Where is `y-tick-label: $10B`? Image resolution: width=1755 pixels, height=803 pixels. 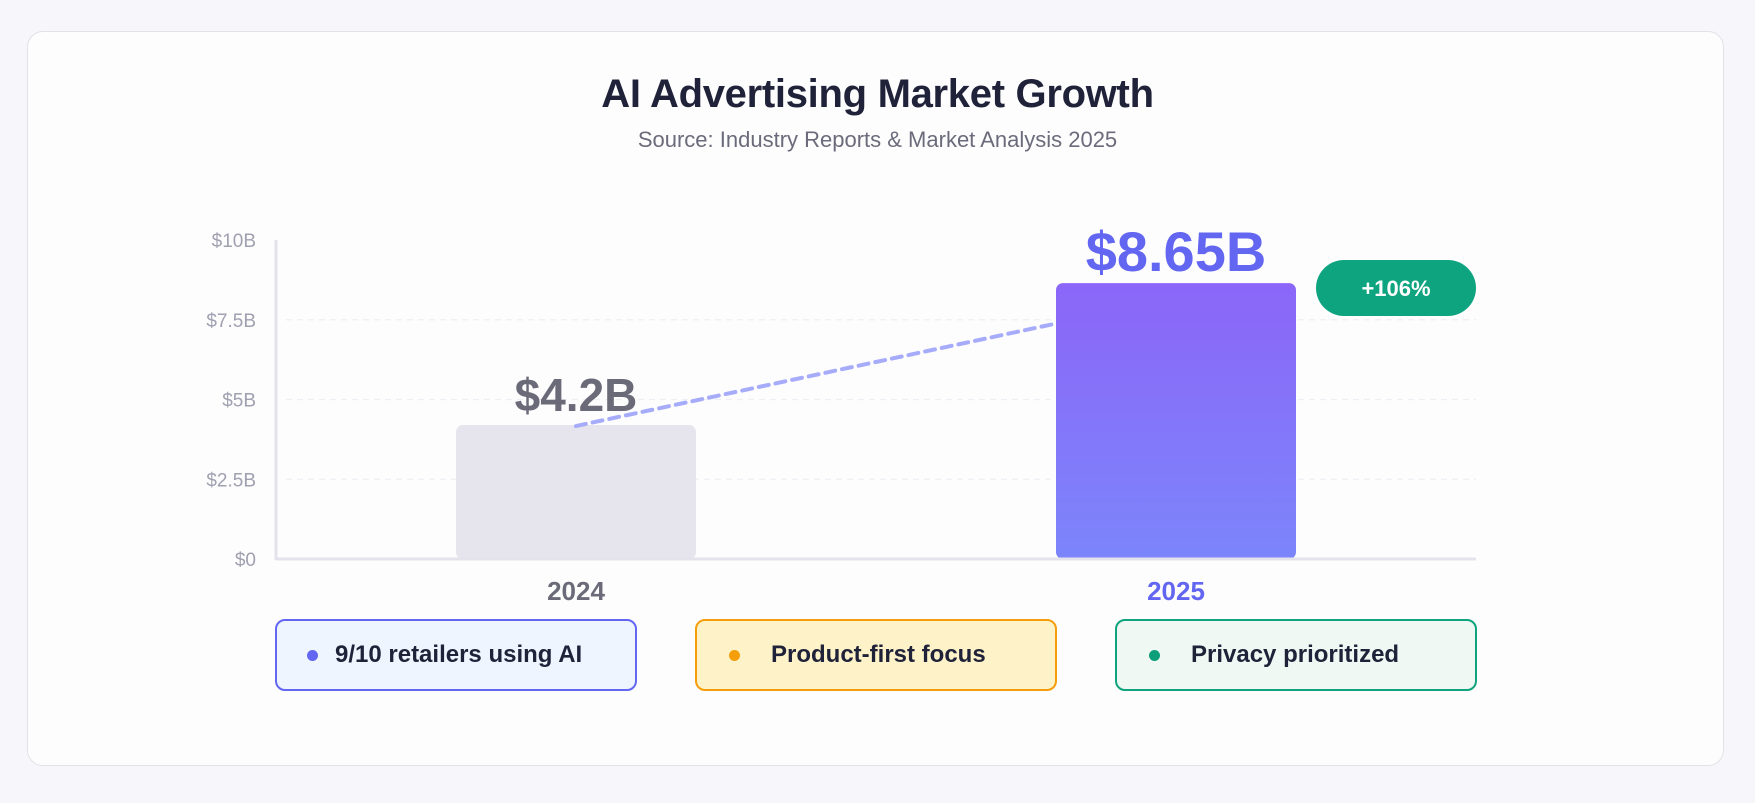
y-tick-label: $10B is located at coordinates (234, 241).